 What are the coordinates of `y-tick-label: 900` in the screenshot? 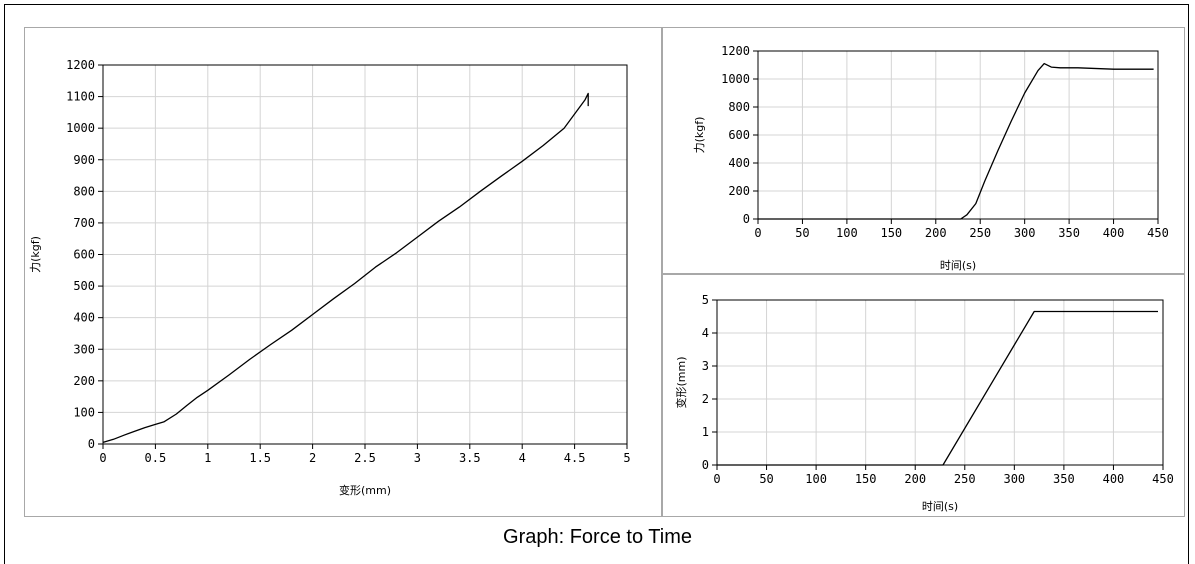 It's located at (84, 160).